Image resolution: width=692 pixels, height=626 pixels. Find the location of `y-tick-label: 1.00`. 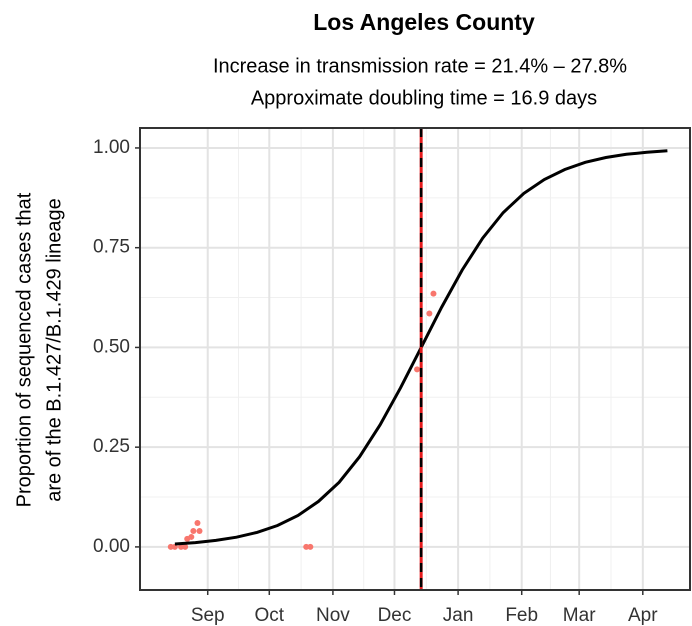

y-tick-label: 1.00 is located at coordinates (111, 147).